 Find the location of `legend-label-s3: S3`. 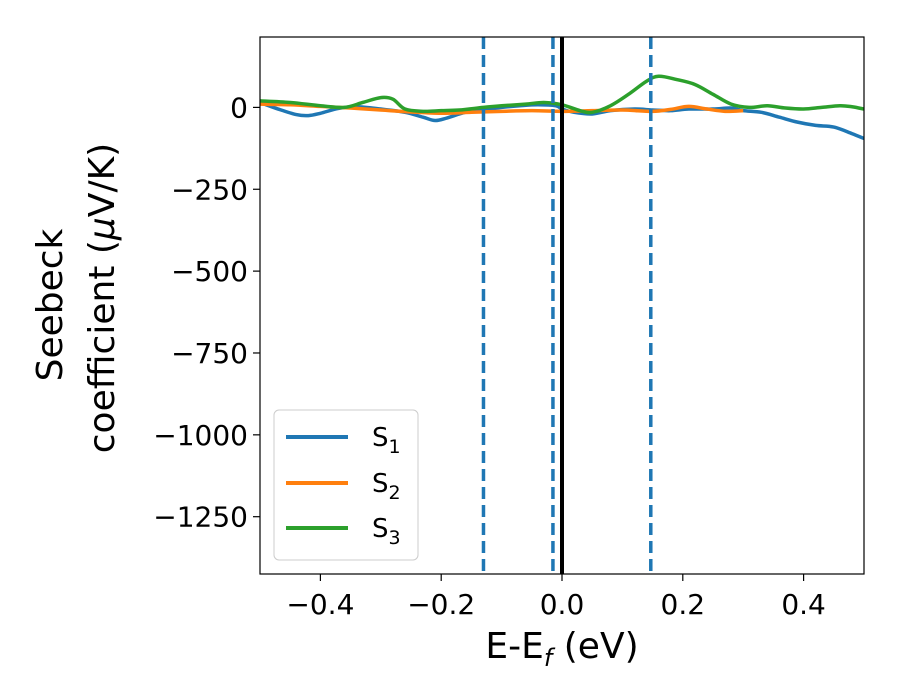

legend-label-s3: S3 is located at coordinates (386, 531).